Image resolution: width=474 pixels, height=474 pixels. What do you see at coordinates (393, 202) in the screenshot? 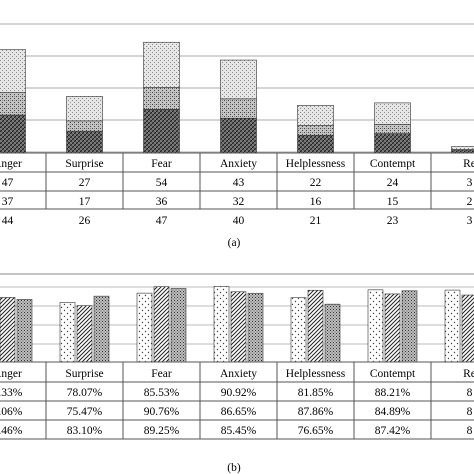
I see `table-a-value: 15` at bounding box center [393, 202].